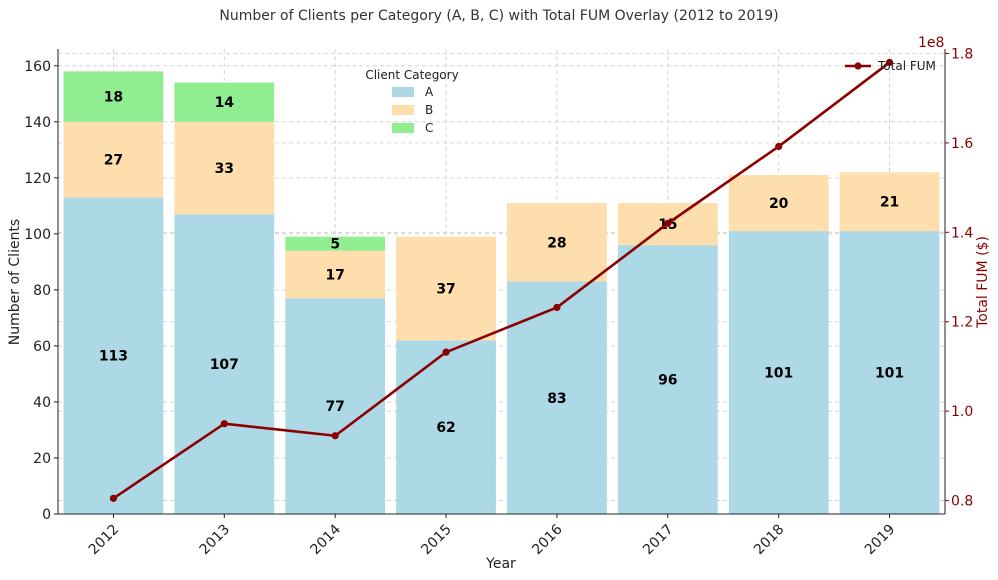 The image size is (998, 580). I want to click on x-tick-label: 2014, so click(326, 539).